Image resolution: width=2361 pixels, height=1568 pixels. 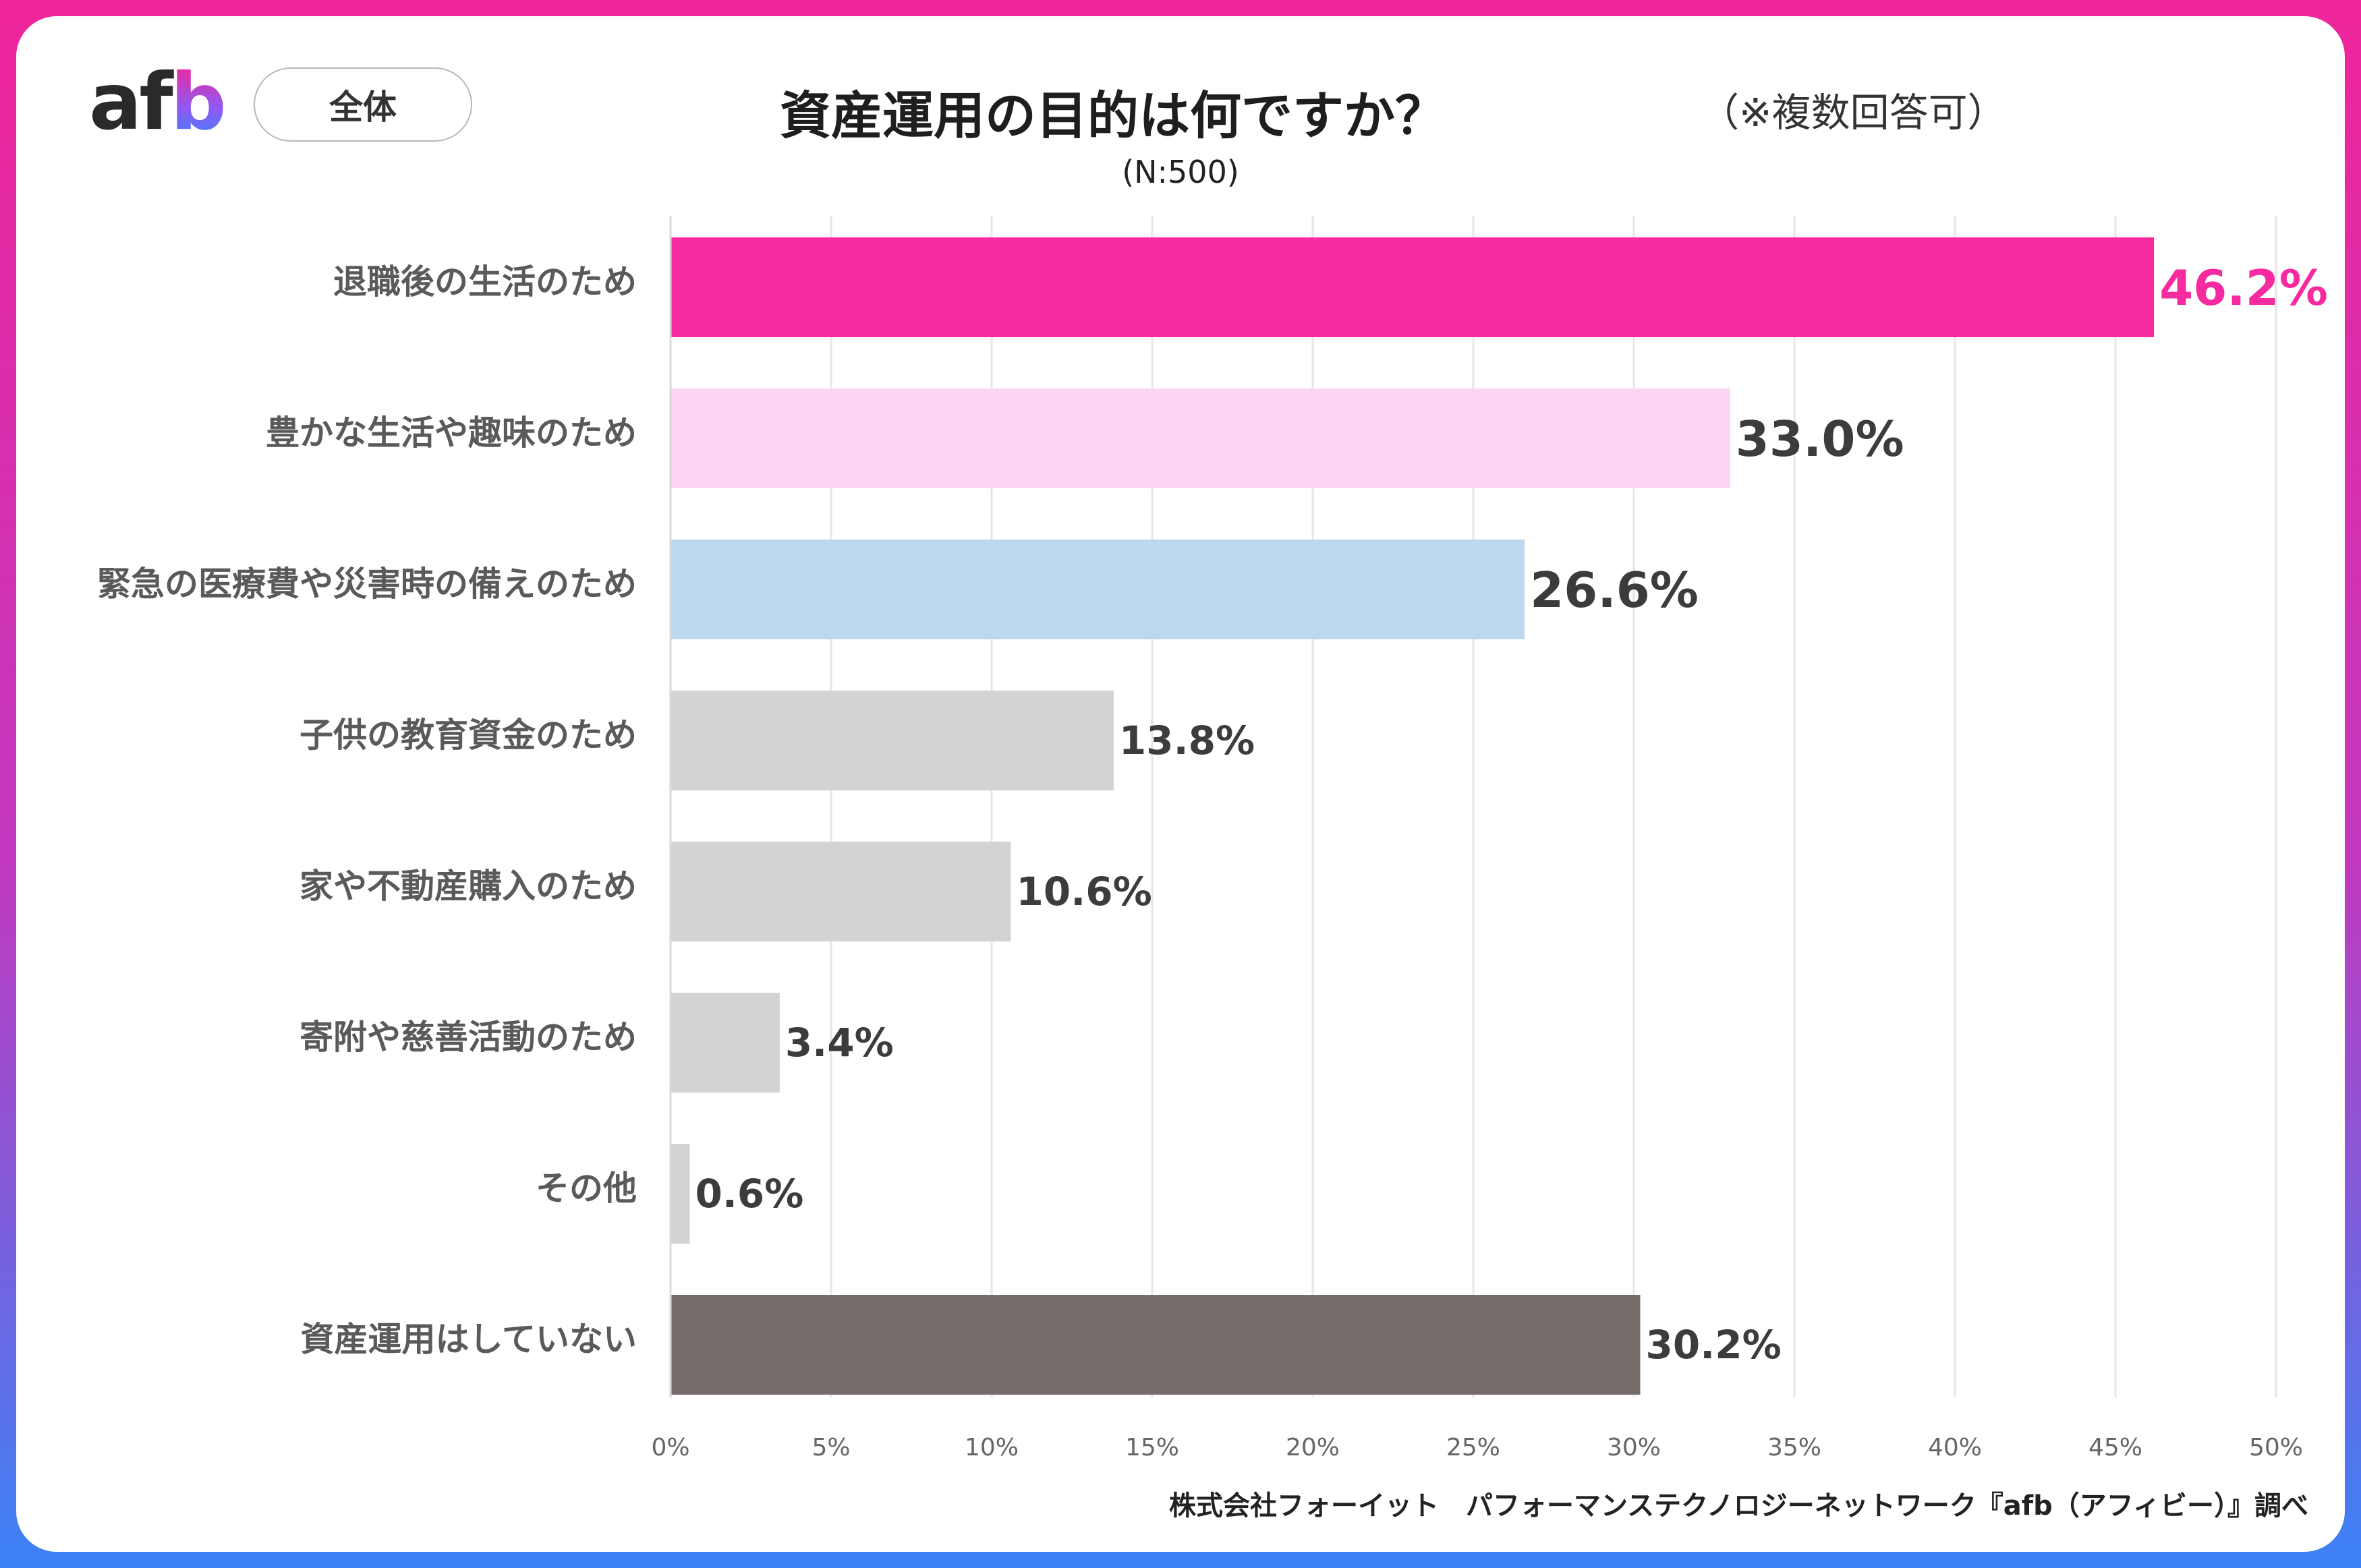 I want to click on category-label: 家や不動産購入のため, so click(x=468, y=886).